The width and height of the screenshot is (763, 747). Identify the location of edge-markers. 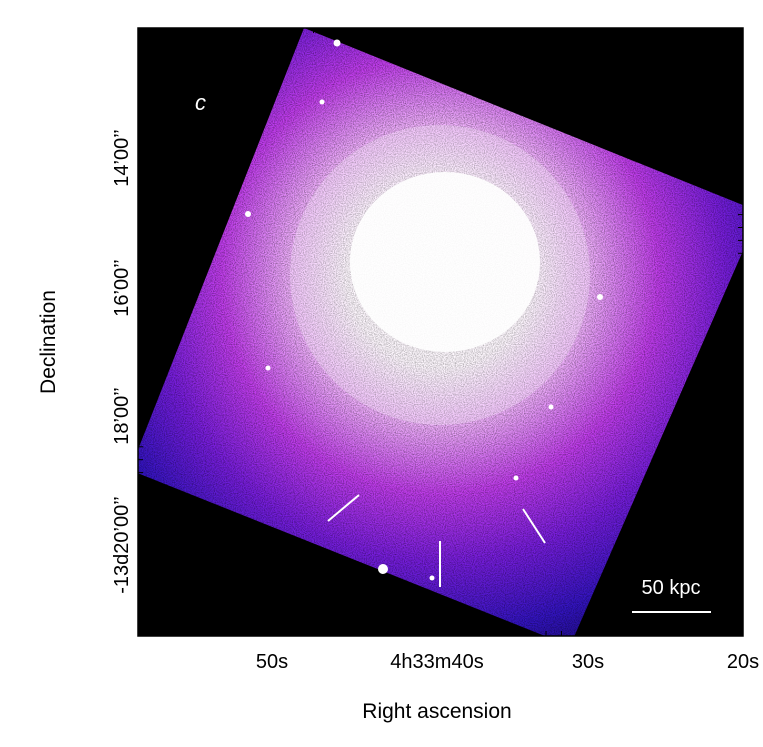
(436, 540).